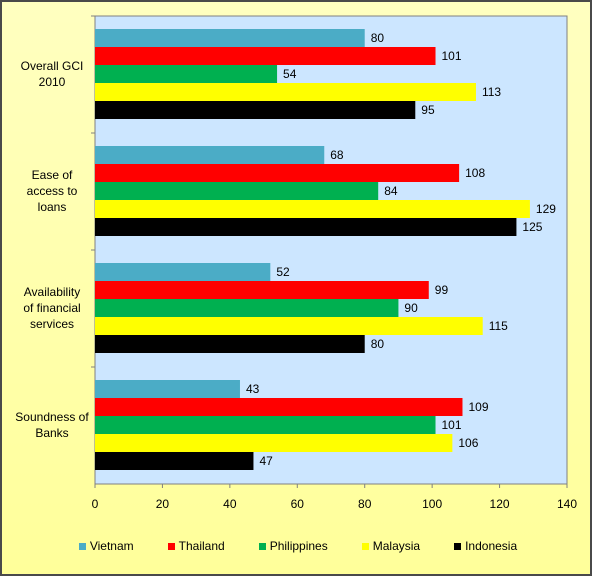 The width and height of the screenshot is (592, 576). I want to click on data-label: 109, so click(478, 407).